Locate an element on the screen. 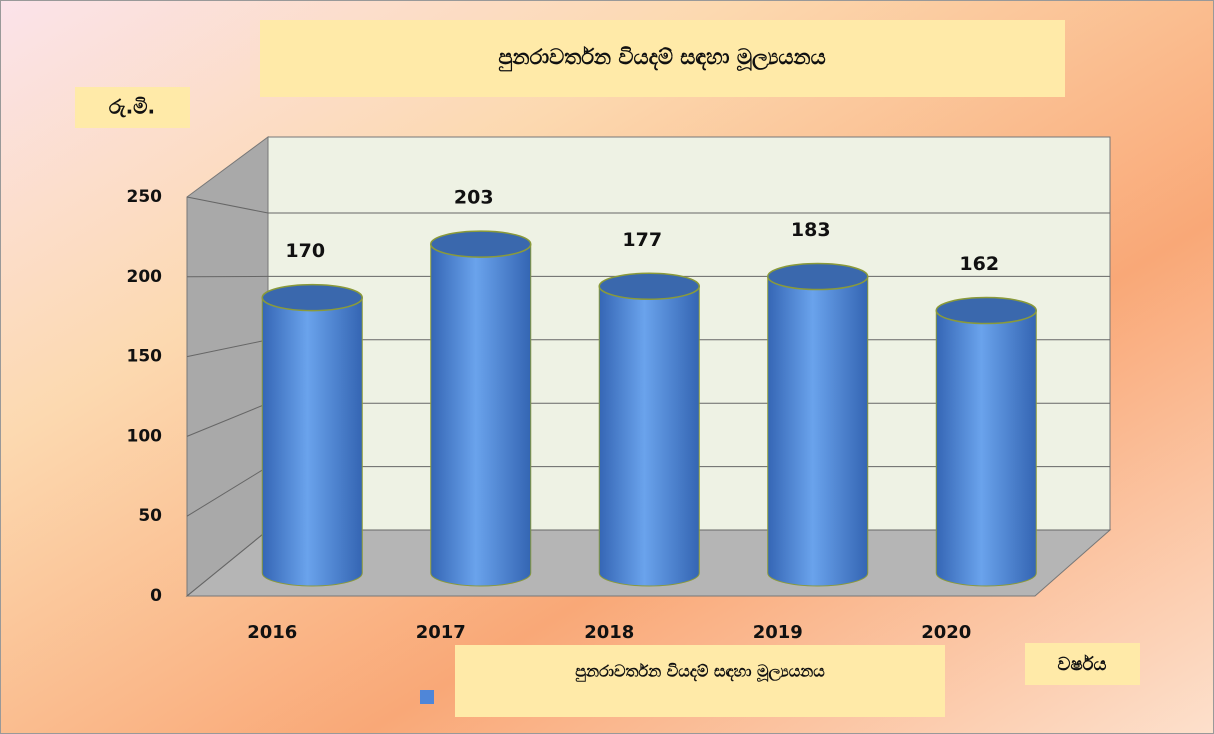 The height and width of the screenshot is (734, 1214). x-axis-label: වර්ෂය is located at coordinates (1082, 664).